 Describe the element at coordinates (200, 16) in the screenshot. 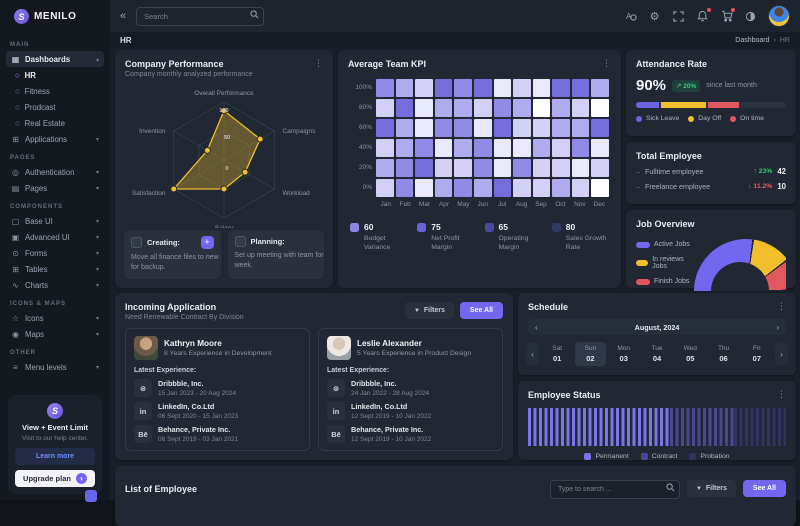

I see `search-input` at that location.